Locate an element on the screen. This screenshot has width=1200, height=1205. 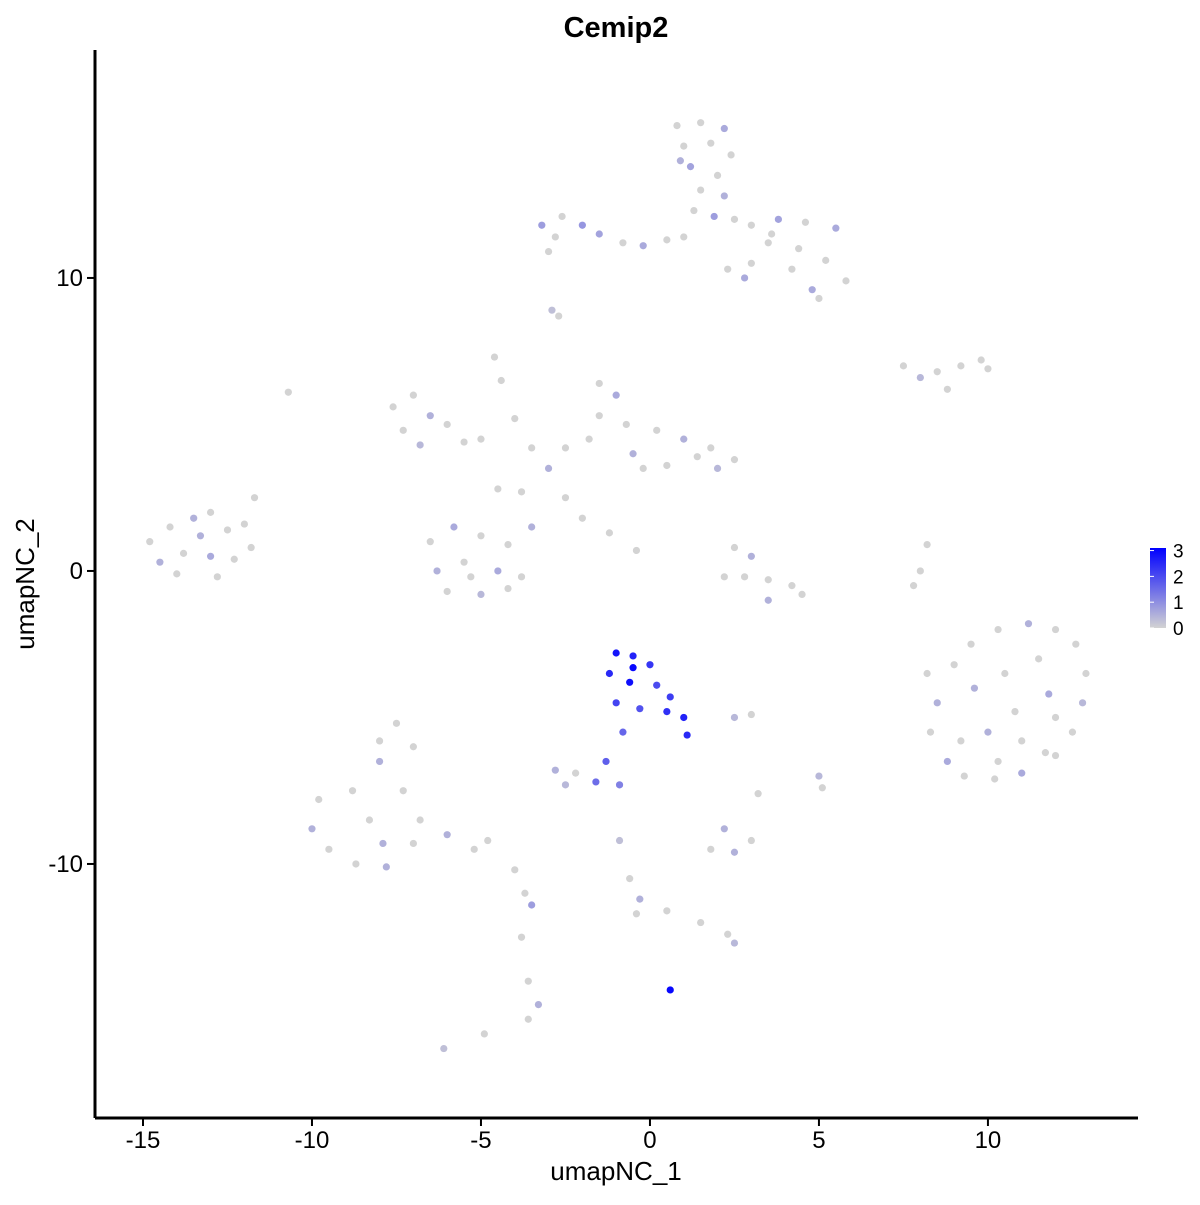
y-axis-label: umapNC_2 is located at coordinates (25, 584).